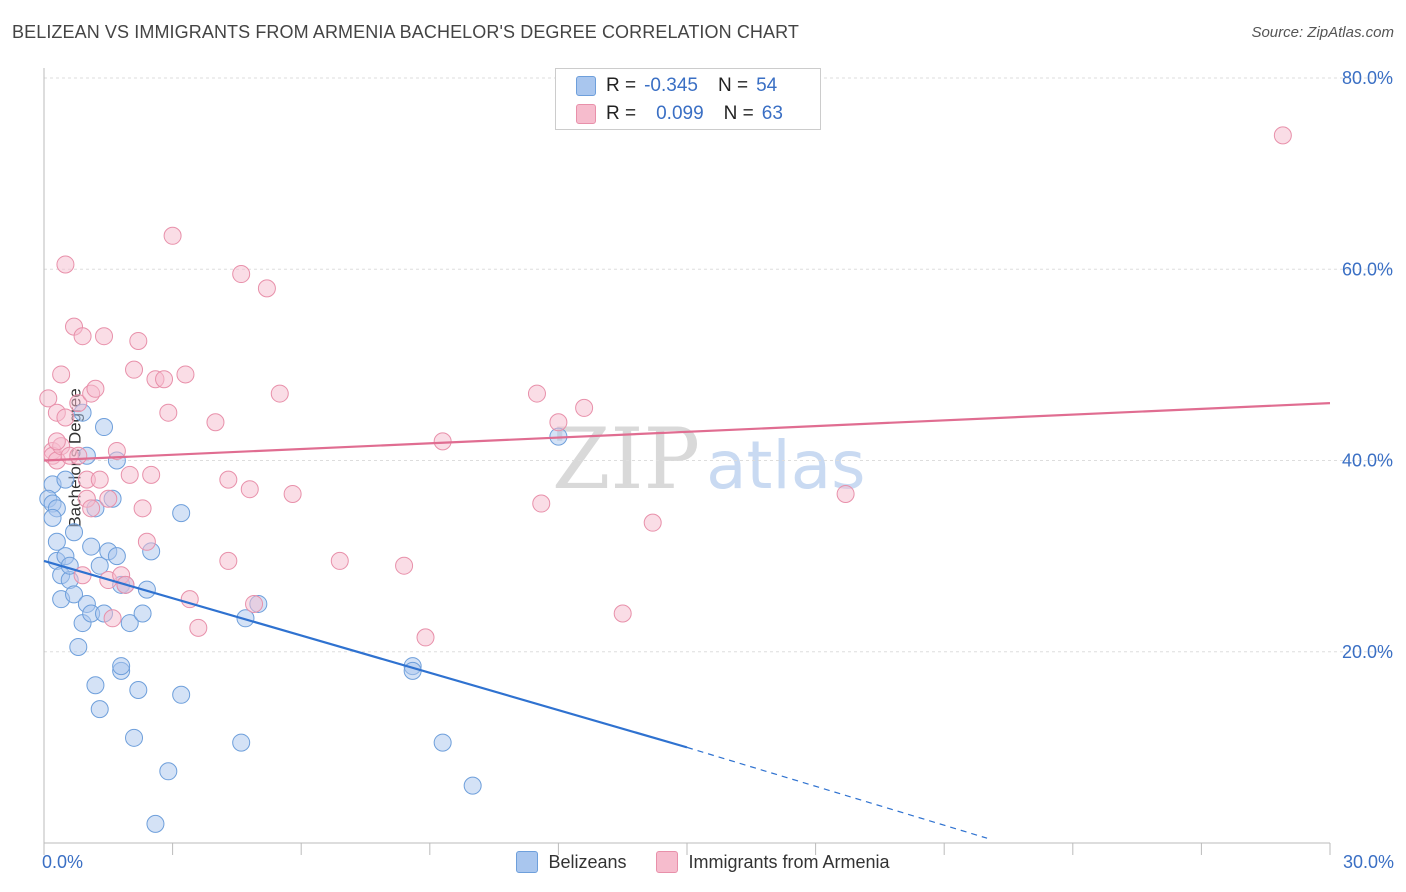 This screenshot has height=892, width=1406. What do you see at coordinates (587, 861) in the screenshot?
I see `legend-label-belizeans: Belizeans` at bounding box center [587, 861].